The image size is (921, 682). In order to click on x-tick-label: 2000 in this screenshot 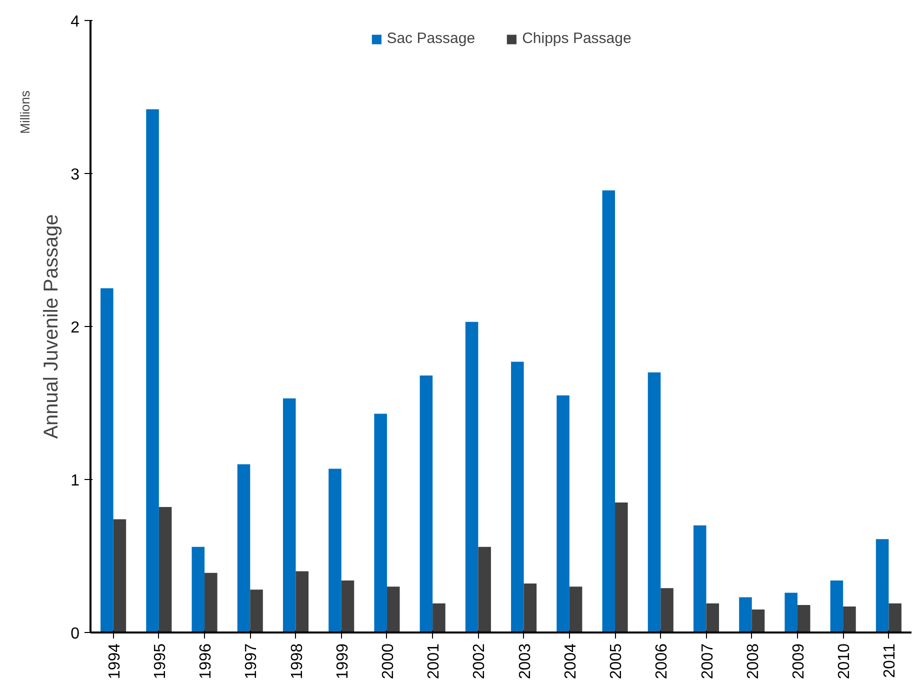, I will do `click(388, 661)`.